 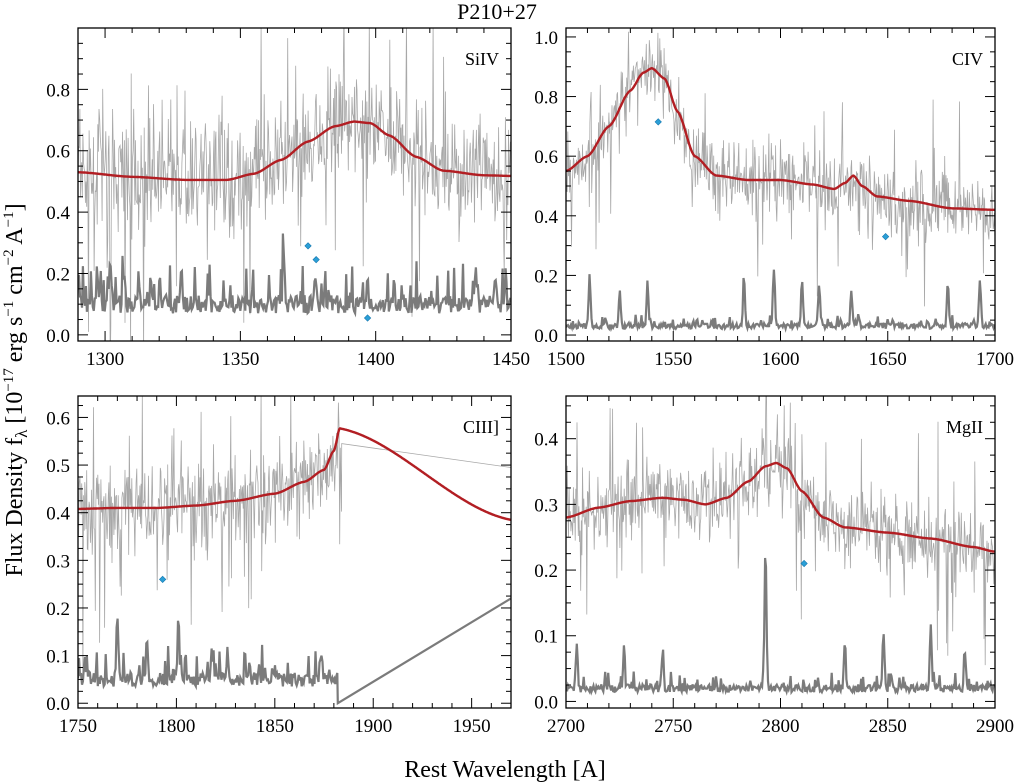 I want to click on x-axis-title: Rest Wavelength [A], so click(x=505, y=770).